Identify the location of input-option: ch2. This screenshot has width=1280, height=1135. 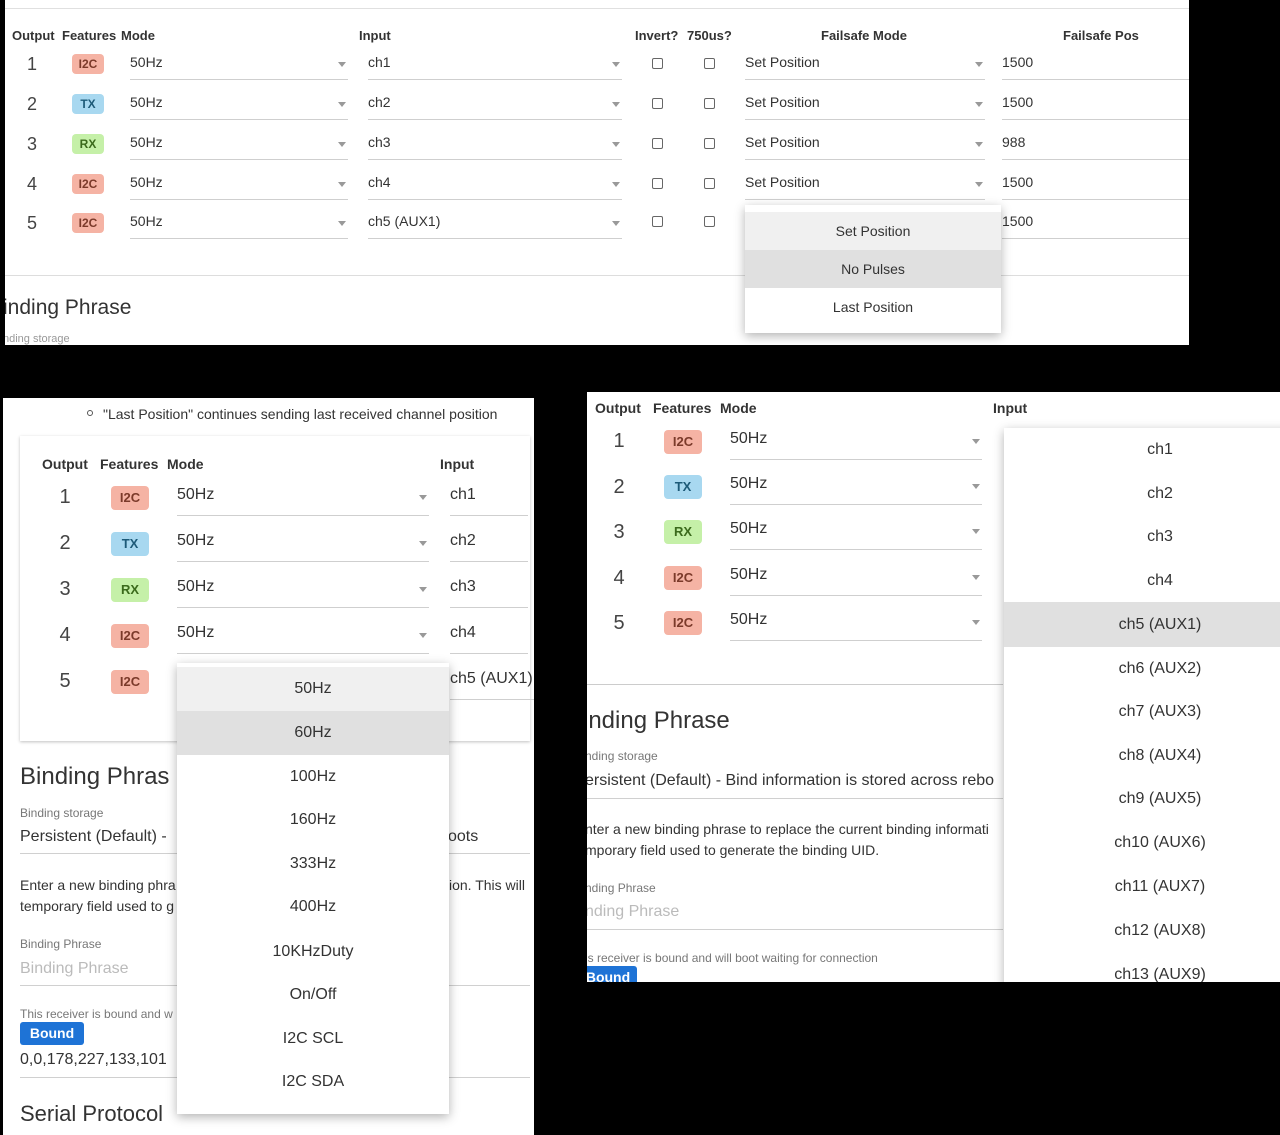
(1160, 493).